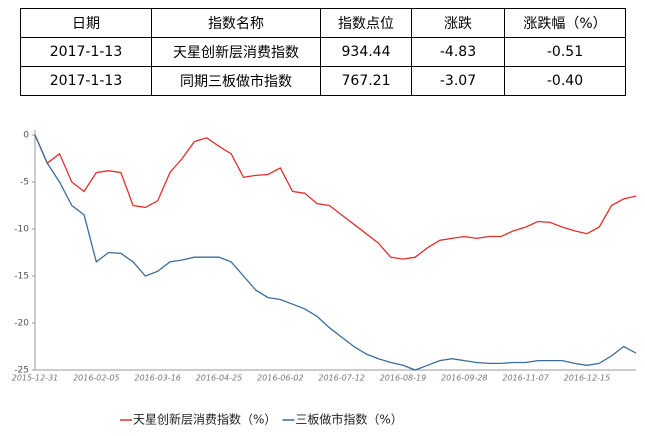 This screenshot has height=436, width=645. What do you see at coordinates (21, 230) in the screenshot?
I see `y-tick-label: -10` at bounding box center [21, 230].